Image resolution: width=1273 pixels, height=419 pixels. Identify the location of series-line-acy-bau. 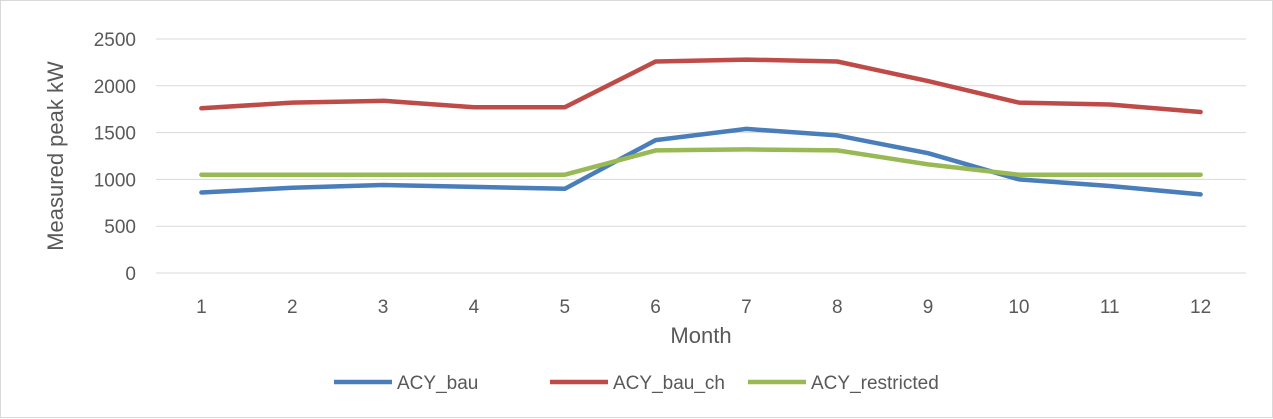
(701, 161).